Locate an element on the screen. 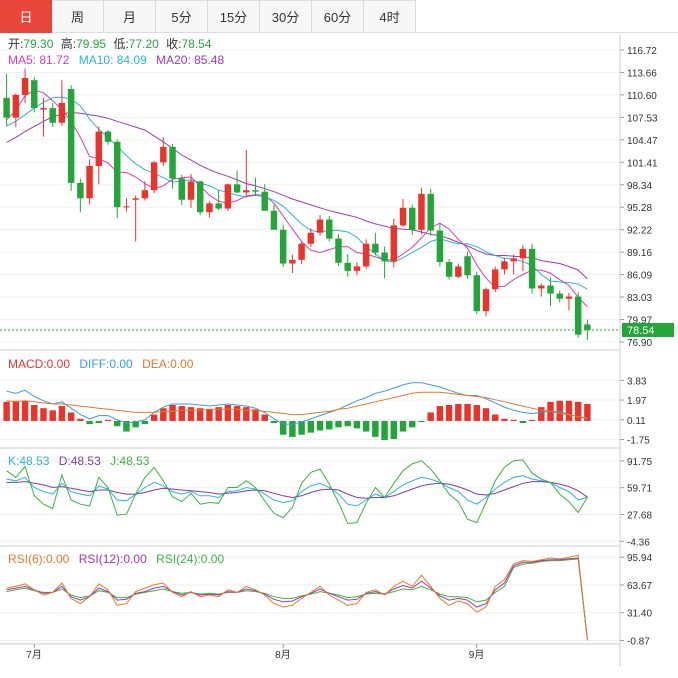 Image resolution: width=678 pixels, height=678 pixels. rsi-legend-rsi6: RSI(6):0.00 is located at coordinates (39, 559).